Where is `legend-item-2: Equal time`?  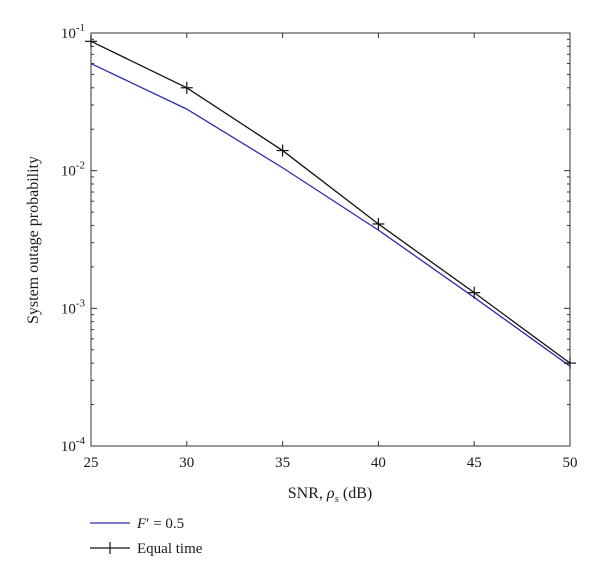
legend-item-2: Equal time is located at coordinates (146, 549).